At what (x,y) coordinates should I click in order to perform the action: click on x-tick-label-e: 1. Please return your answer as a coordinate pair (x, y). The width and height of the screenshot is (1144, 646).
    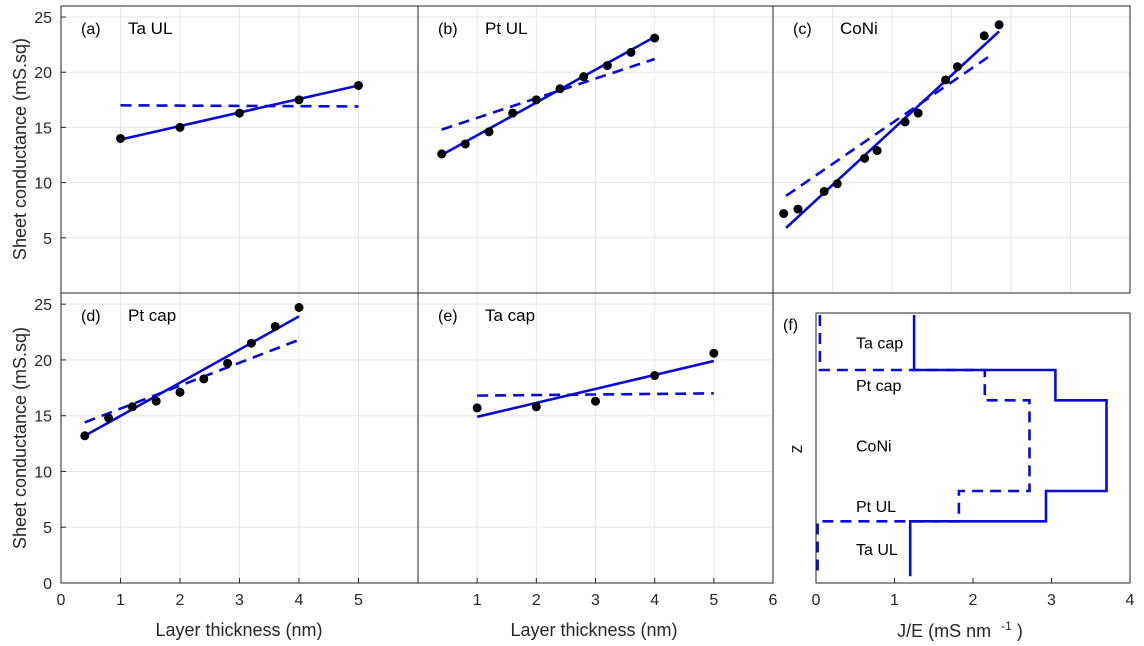
    Looking at the image, I should click on (477, 600).